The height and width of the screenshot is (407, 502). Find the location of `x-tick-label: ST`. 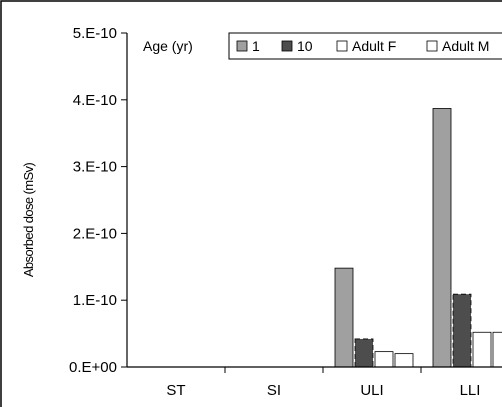

x-tick-label: ST is located at coordinates (175, 390).